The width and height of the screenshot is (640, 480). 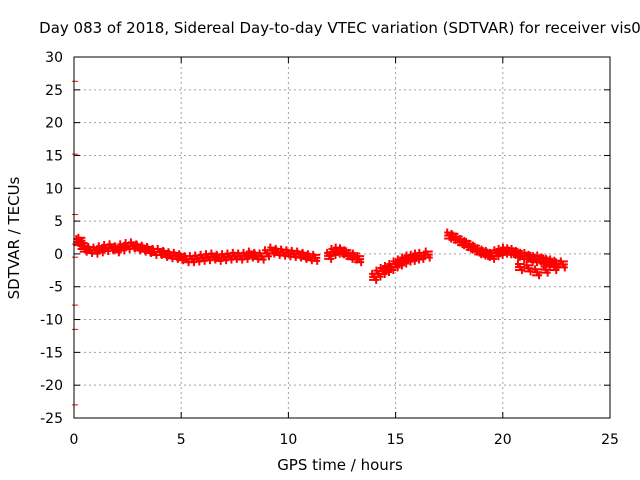 What do you see at coordinates (54, 156) in the screenshot?
I see `y-tick-label: 15` at bounding box center [54, 156].